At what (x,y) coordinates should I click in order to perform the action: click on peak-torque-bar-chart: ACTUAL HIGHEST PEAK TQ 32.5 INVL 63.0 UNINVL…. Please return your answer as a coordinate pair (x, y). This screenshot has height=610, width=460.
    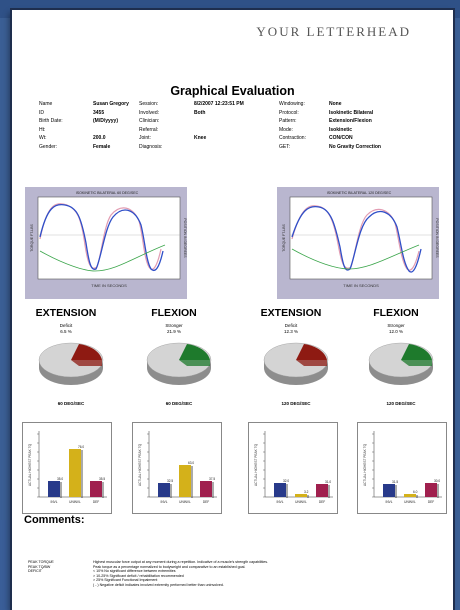
    Looking at the image, I should click on (177, 468).